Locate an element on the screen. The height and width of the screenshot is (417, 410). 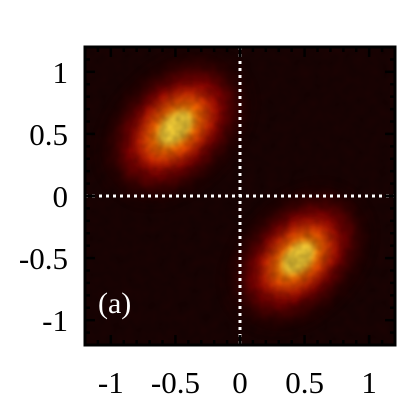
y-tick-label: -1 is located at coordinates (55, 320).